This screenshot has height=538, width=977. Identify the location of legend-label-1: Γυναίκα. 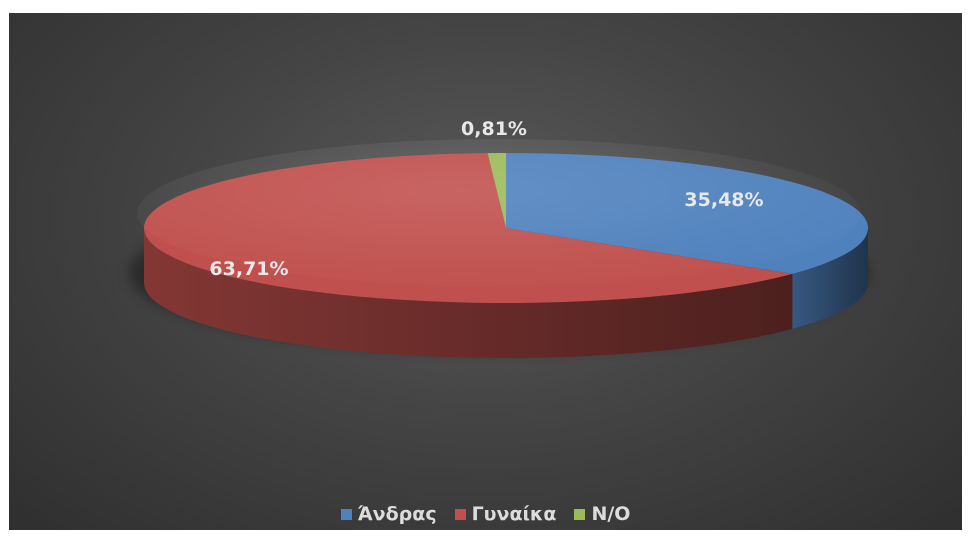
(514, 514).